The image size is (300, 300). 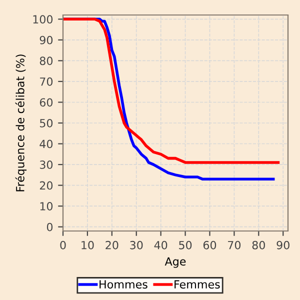 I want to click on x-tick-label: 30, so click(x=136, y=245).